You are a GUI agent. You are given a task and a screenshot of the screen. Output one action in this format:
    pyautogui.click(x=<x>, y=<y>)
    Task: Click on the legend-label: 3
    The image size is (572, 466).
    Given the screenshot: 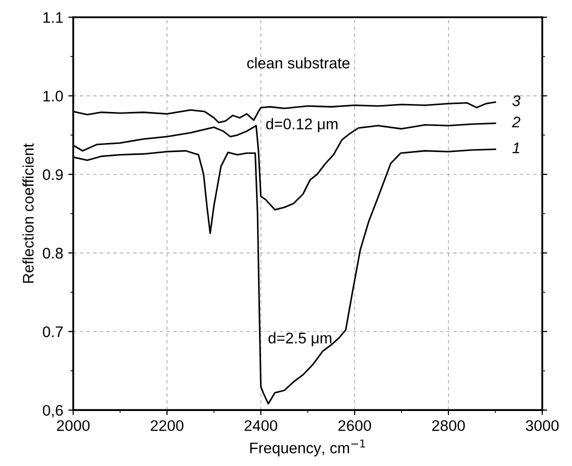 What is the action you would take?
    pyautogui.click(x=516, y=100)
    